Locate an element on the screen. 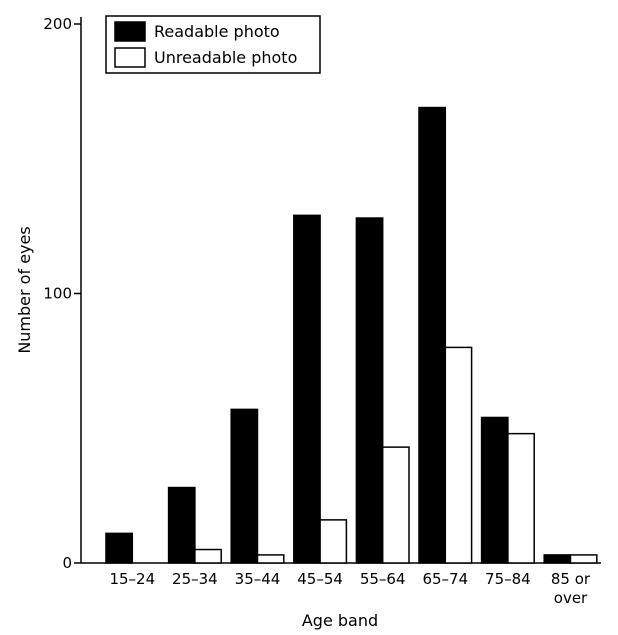 The image size is (618, 635). x-tick-label-line: 35–44 is located at coordinates (258, 579).